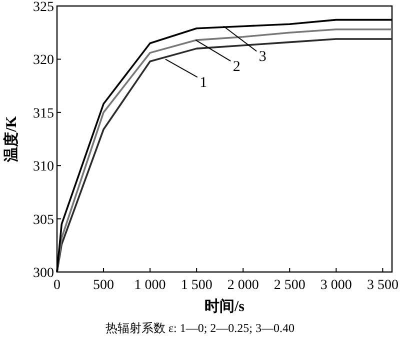 This screenshot has height=343, width=400. Describe the element at coordinates (103, 285) in the screenshot. I see `x-tick-label: 500` at that location.